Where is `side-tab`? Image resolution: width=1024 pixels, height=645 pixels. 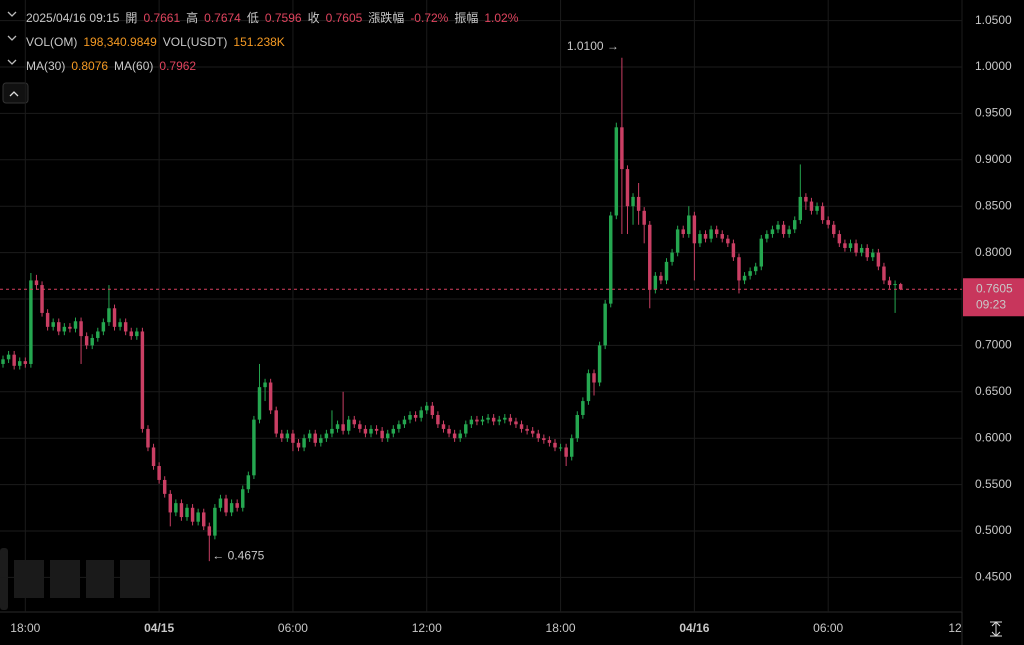 side-tab is located at coordinates (4, 579).